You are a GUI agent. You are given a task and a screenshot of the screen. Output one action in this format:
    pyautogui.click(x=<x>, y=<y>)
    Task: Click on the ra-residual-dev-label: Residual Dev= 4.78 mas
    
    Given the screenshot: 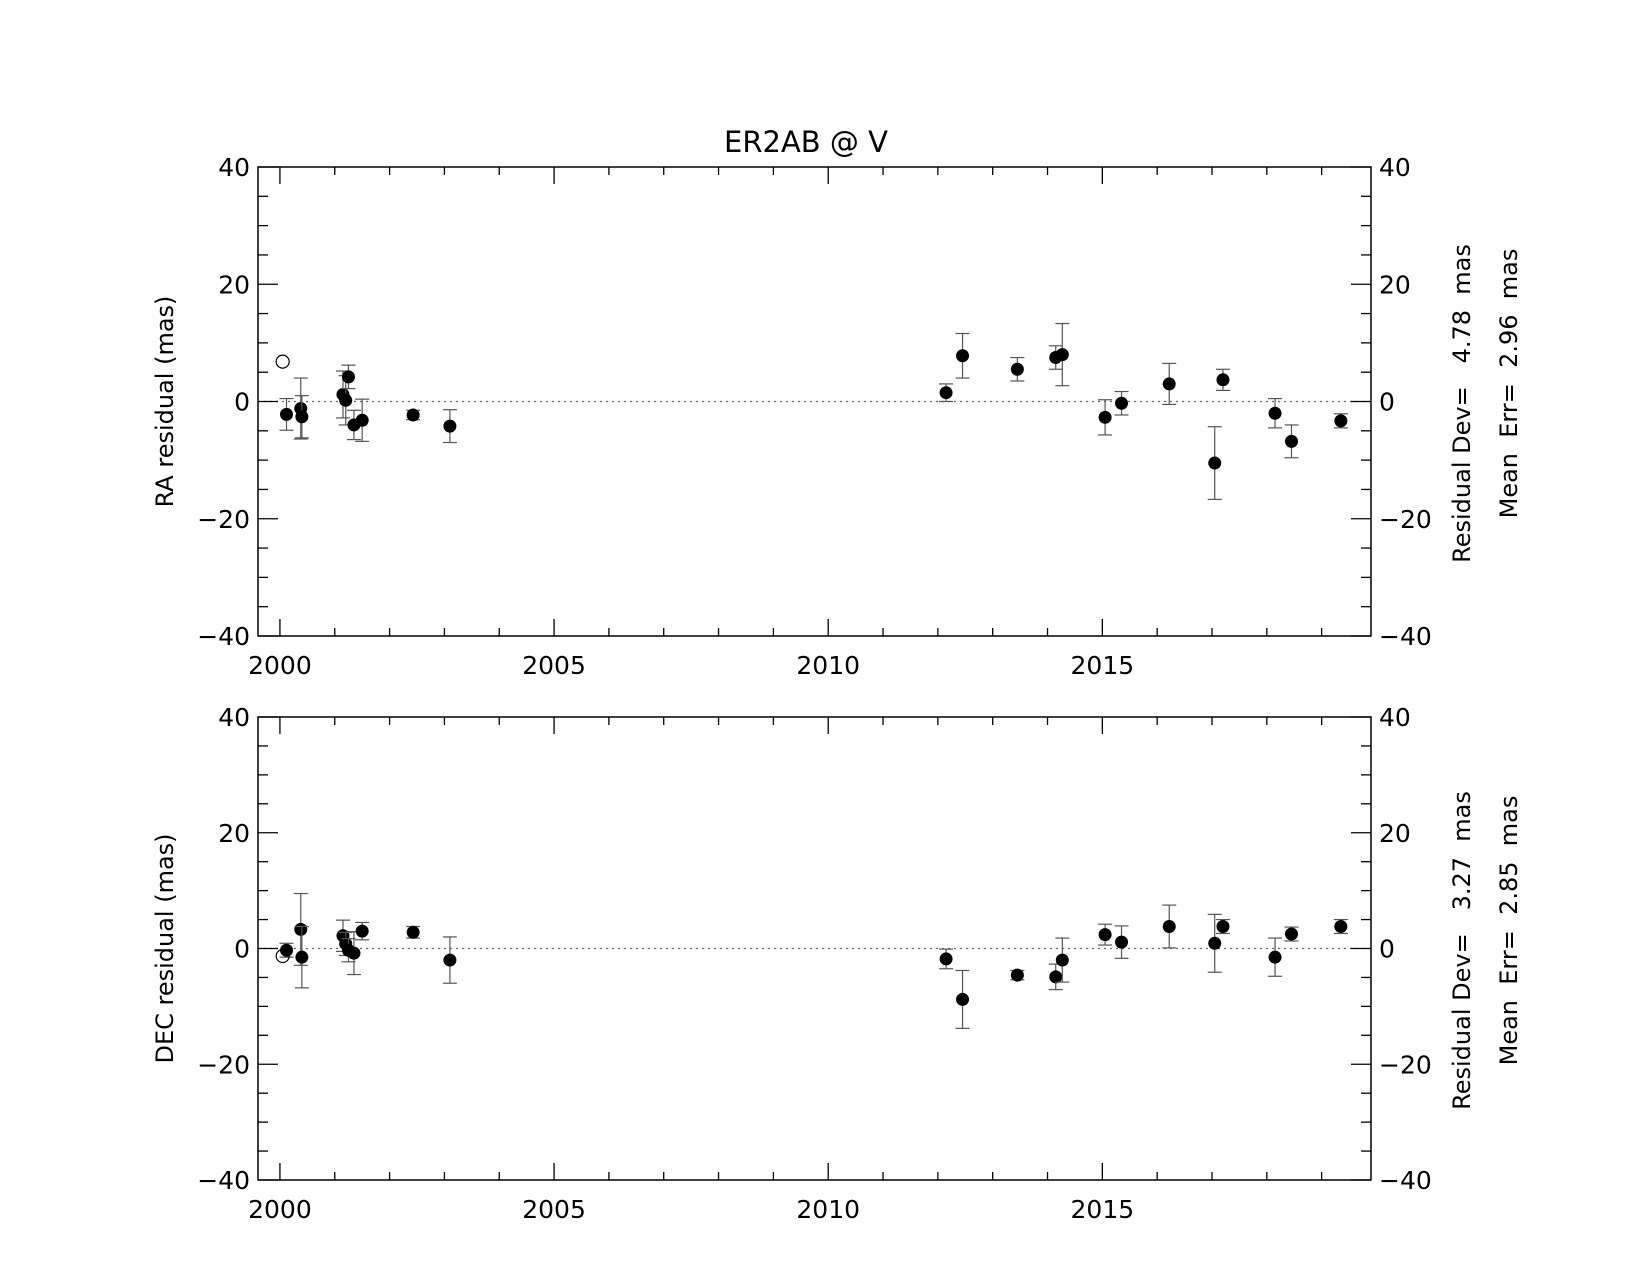 What is the action you would take?
    pyautogui.click(x=1462, y=403)
    